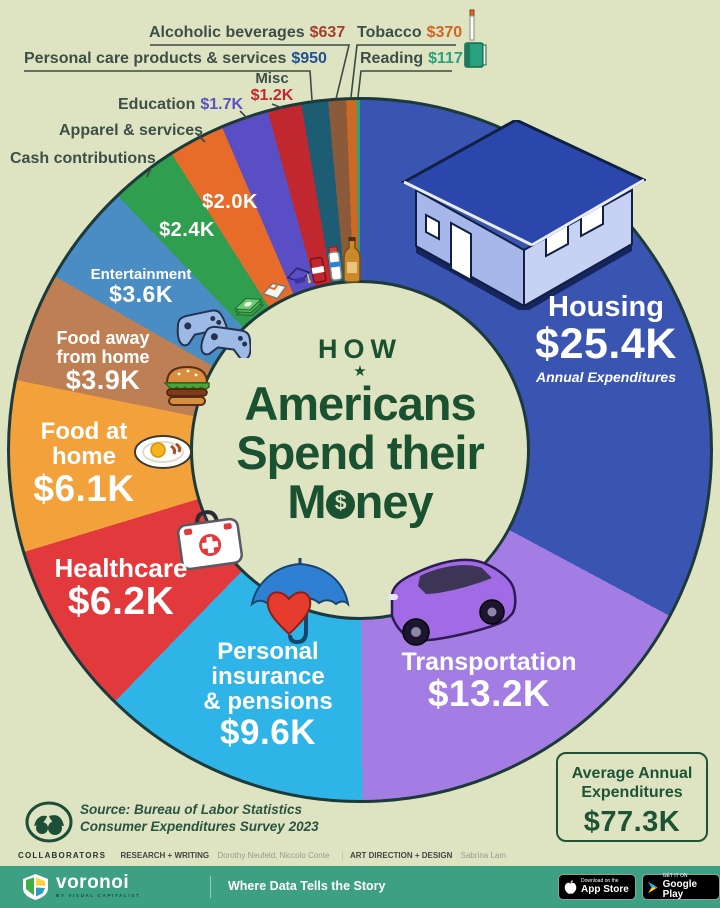 The height and width of the screenshot is (908, 720). I want to click on voronoi-shield-icon, so click(35, 887).